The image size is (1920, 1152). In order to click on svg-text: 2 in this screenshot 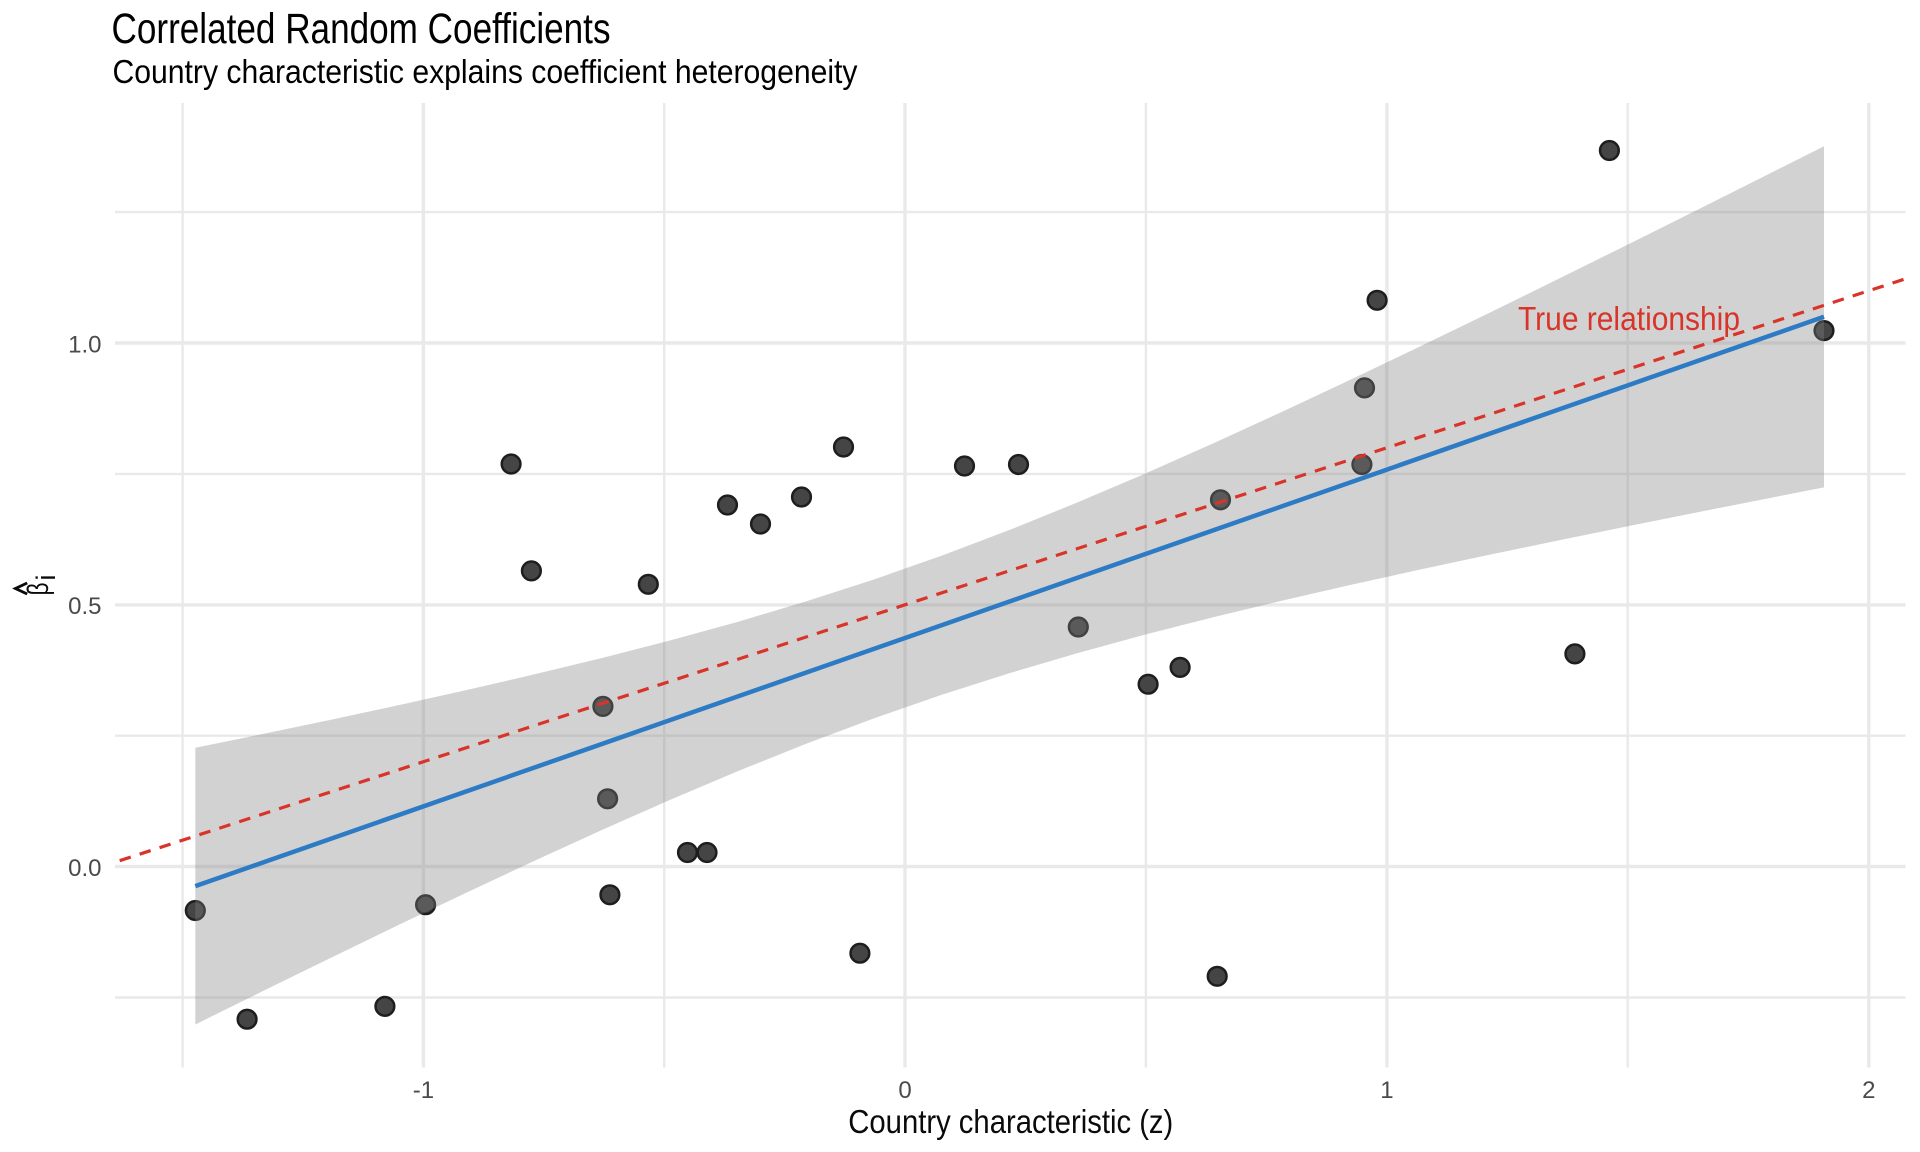, I will do `click(1868, 1090)`.